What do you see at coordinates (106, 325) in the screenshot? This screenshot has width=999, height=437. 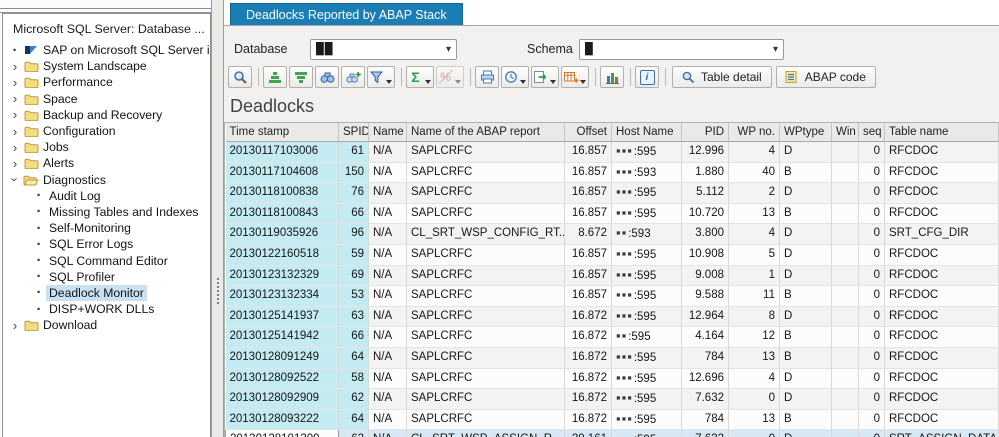 I see `sidebar-item-download: › Download` at bounding box center [106, 325].